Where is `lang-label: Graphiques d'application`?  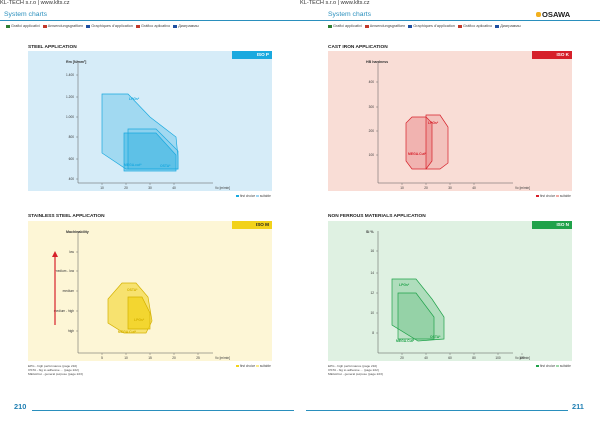
lang-label: Graphiques d'application is located at coordinates (112, 26).